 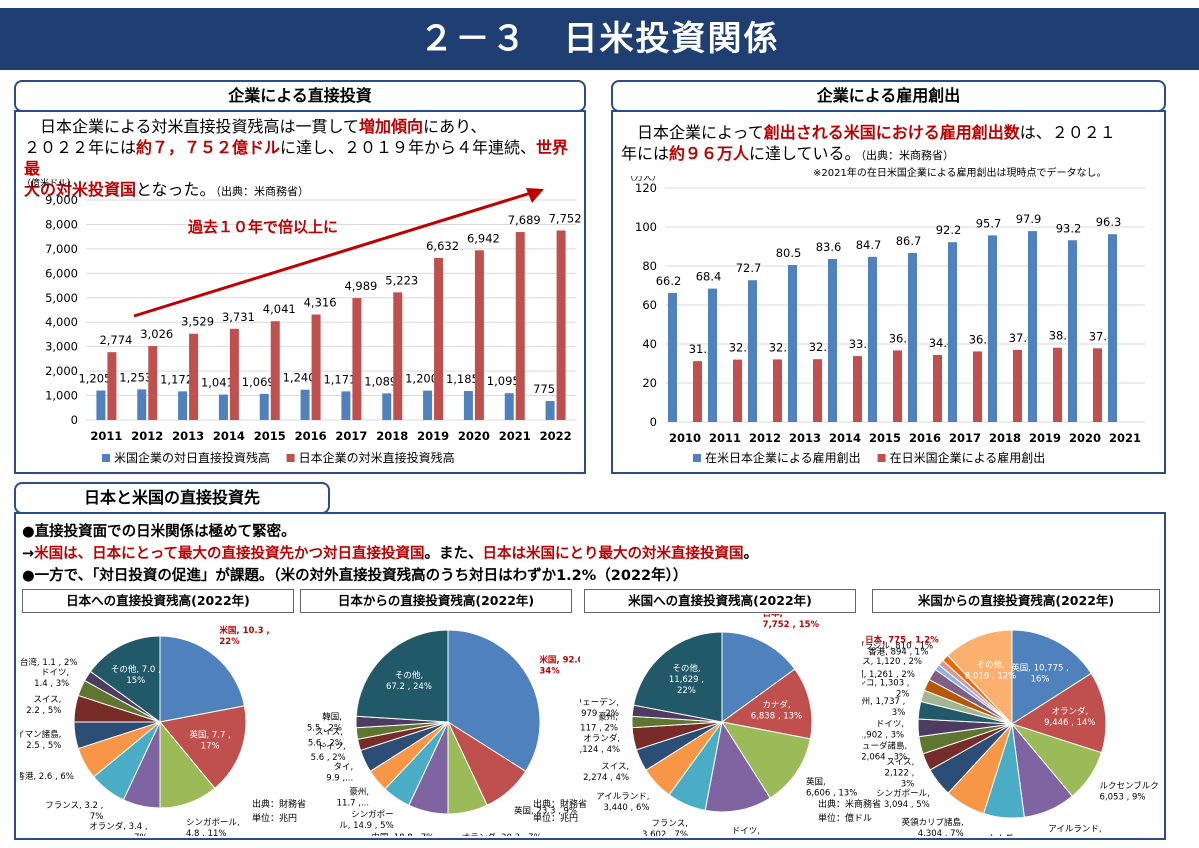 What do you see at coordinates (49, 183) in the screenshot?
I see `y-axis-label: （億米ドル）` at bounding box center [49, 183].